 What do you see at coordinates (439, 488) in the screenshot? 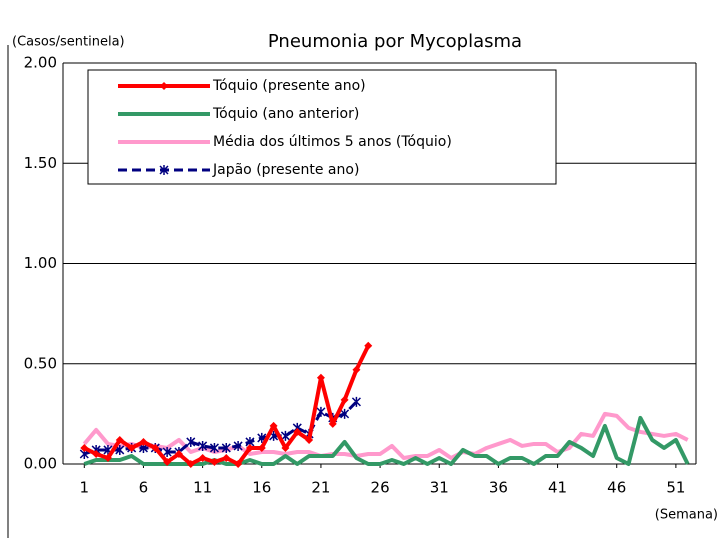
I see `x-tick-label: 31` at bounding box center [439, 488].